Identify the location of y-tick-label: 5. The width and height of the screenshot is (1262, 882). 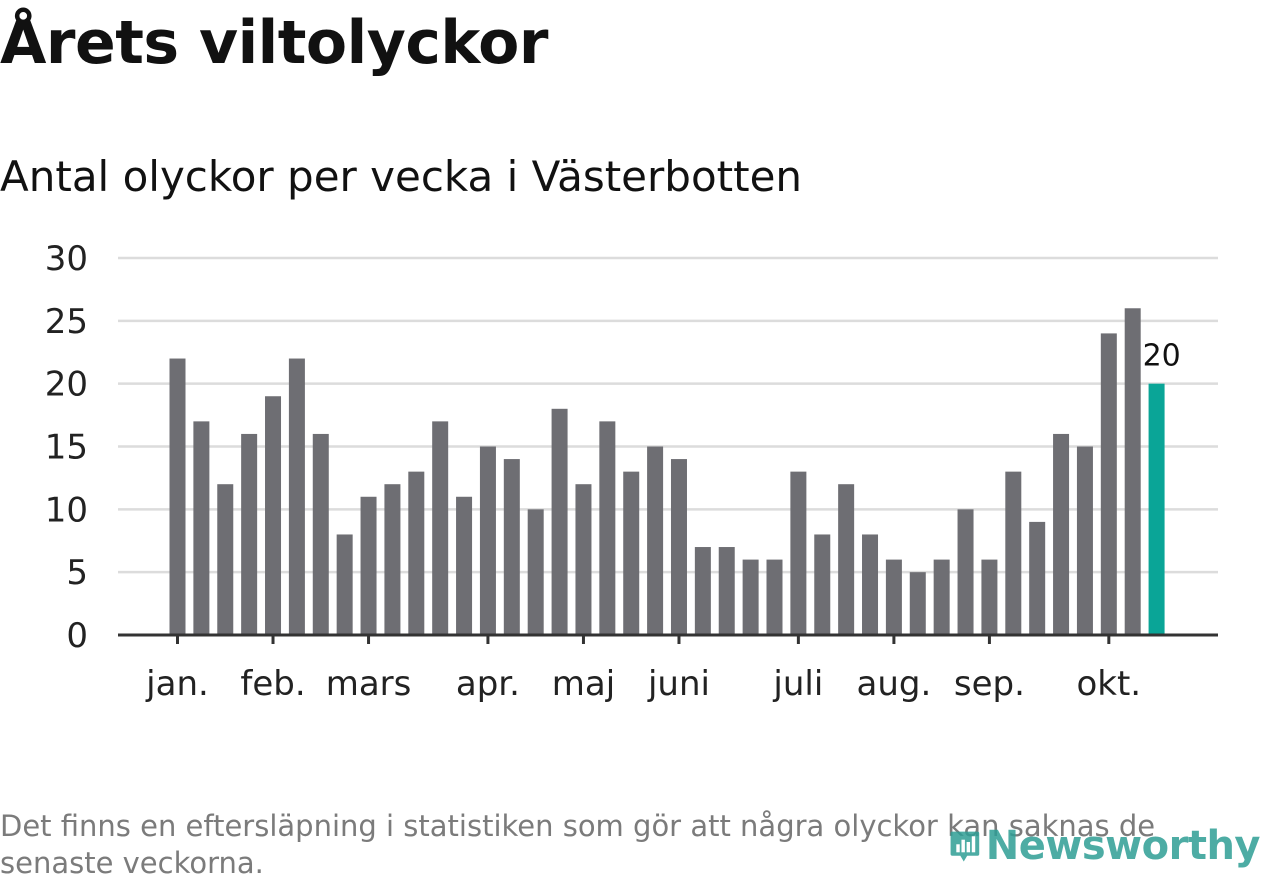
(77, 573).